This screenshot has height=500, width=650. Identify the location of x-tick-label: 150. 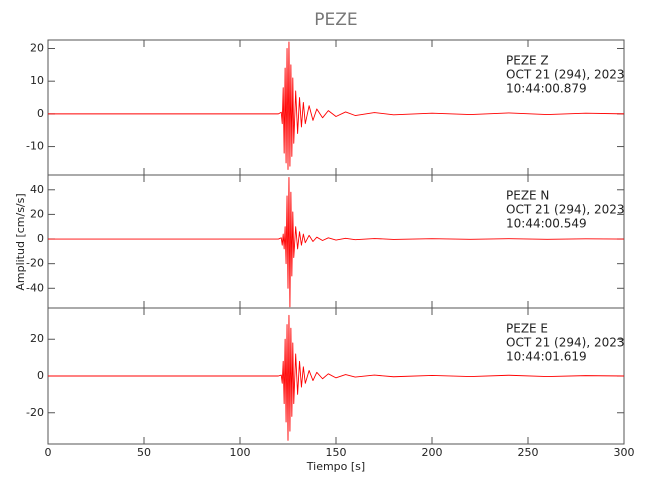
(336, 452).